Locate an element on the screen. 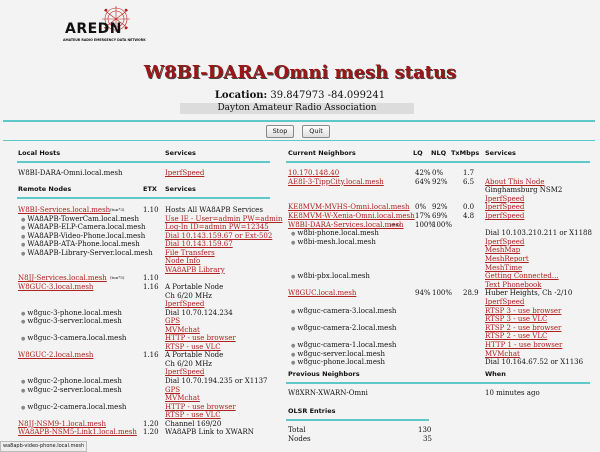 This screenshot has height=452, width=600. neighbor-service-link: RTSP 3 - use browser is located at coordinates (523, 310).